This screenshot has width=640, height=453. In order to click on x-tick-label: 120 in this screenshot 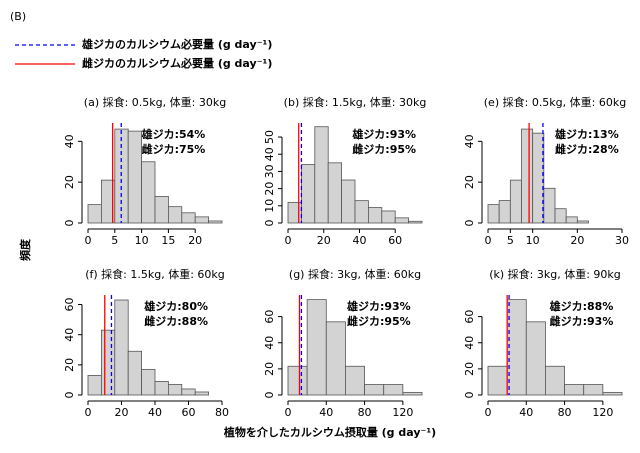, I will do `click(602, 412)`.